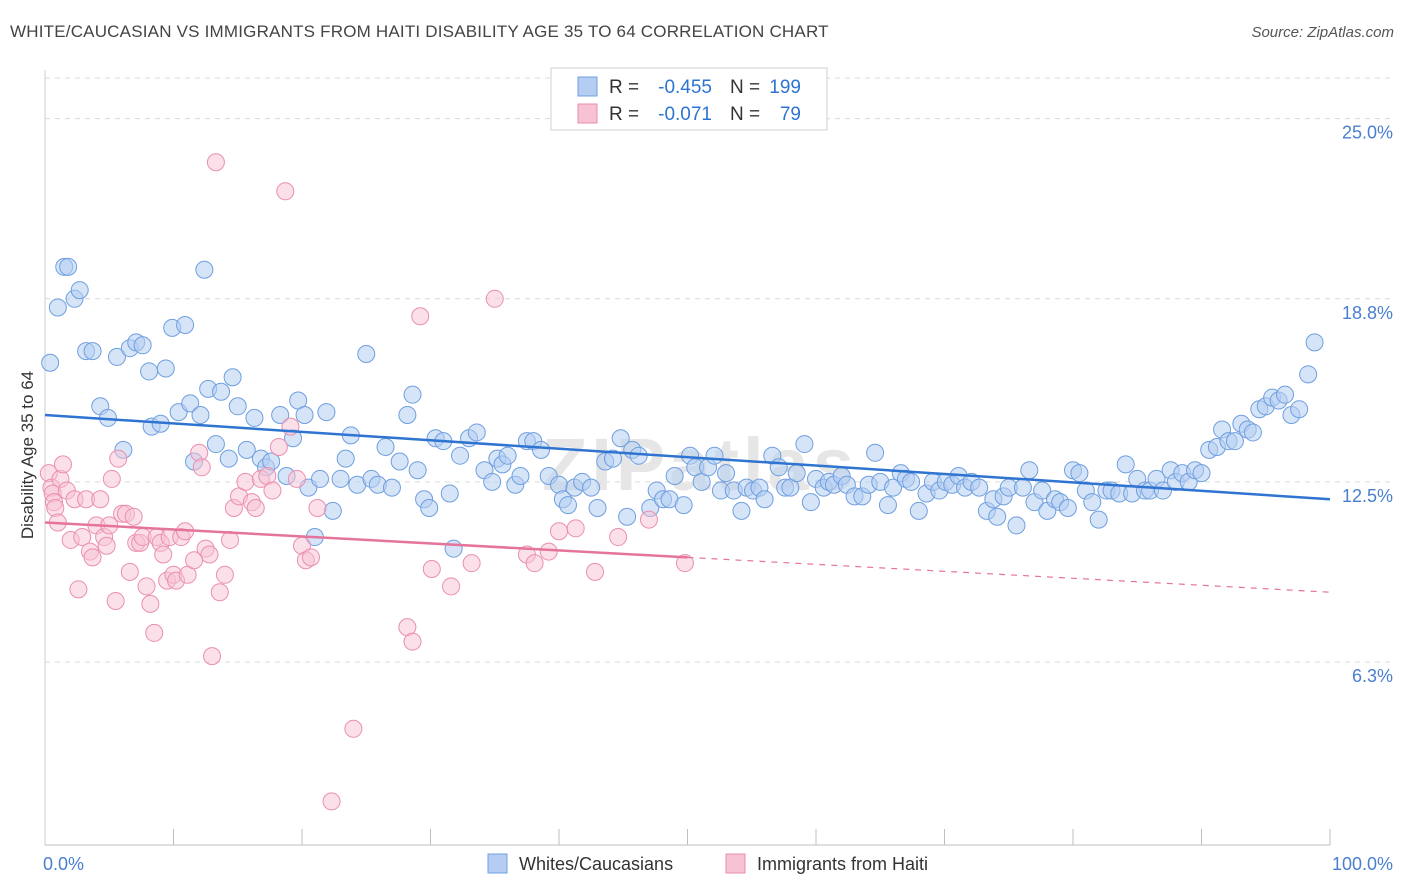  Describe the element at coordinates (745, 114) in the screenshot. I see `legend-n-label-2: N =` at that location.